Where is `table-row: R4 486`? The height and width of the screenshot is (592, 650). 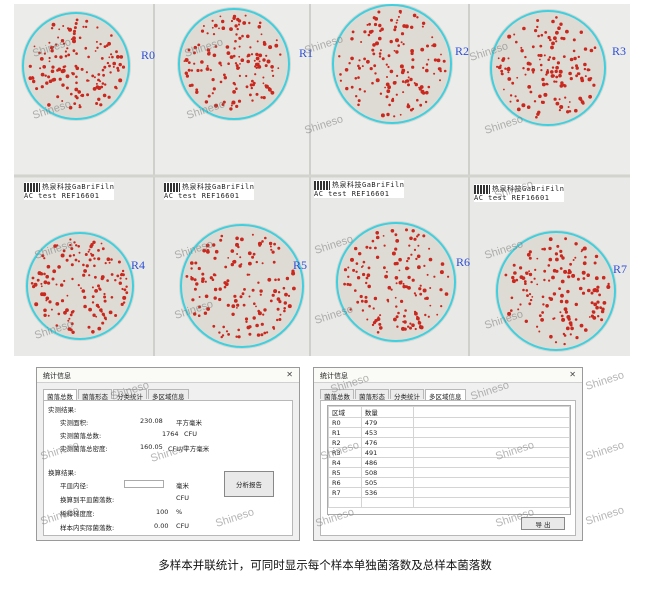 table-row: R4 486 is located at coordinates (449, 462).